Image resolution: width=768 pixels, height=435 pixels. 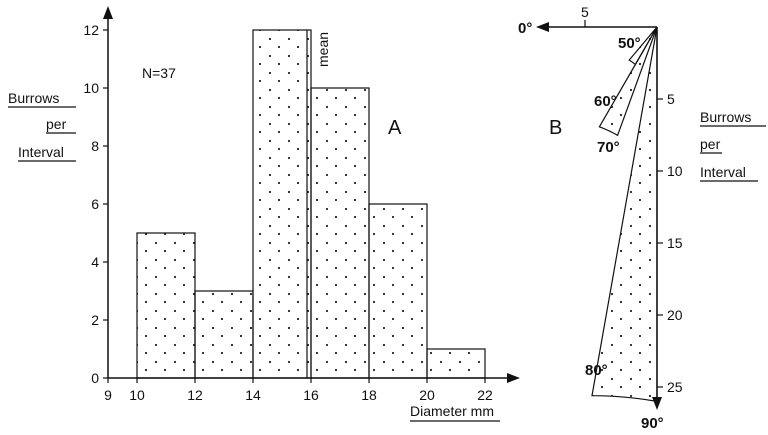 What do you see at coordinates (298, 390) in the screenshot?
I see `x-ticks: 9 10 12 14 16 18 20 22` at bounding box center [298, 390].